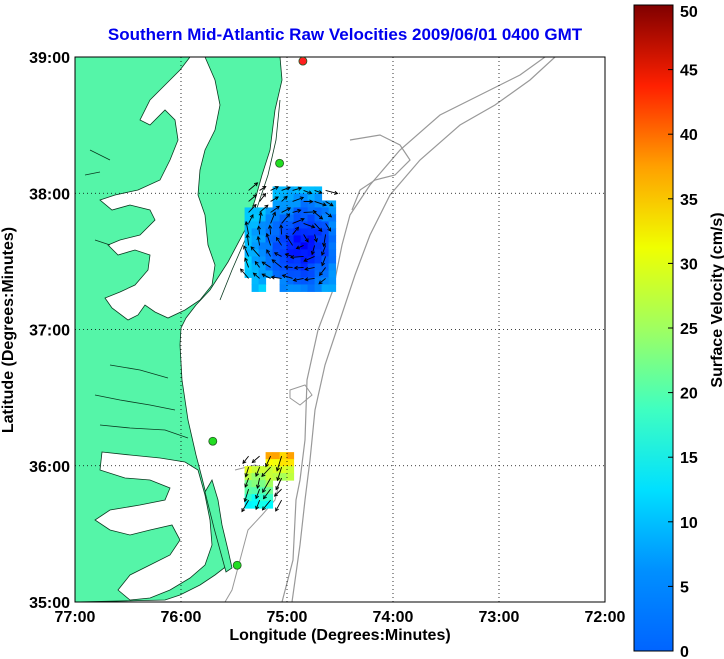 The image size is (724, 659). What do you see at coordinates (250, 200) in the screenshot?
I see `delmarva-shore` at bounding box center [250, 200].